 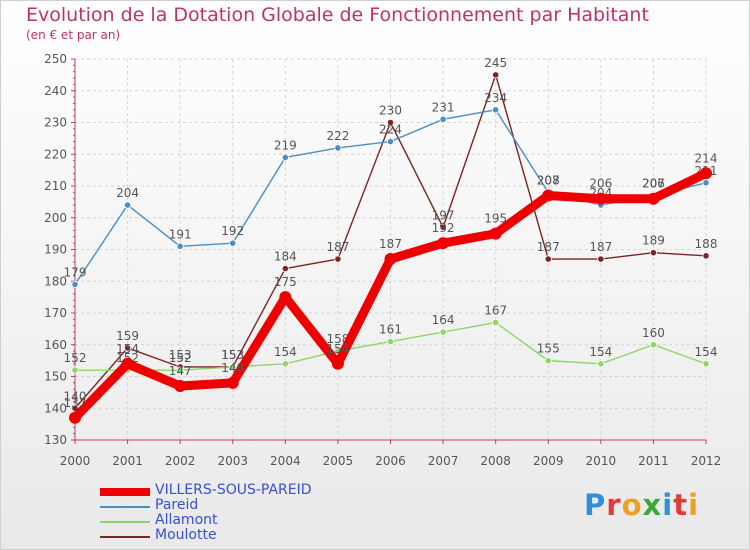 I want to click on data-label-villers-sous-pareid: 148, so click(x=232, y=368).